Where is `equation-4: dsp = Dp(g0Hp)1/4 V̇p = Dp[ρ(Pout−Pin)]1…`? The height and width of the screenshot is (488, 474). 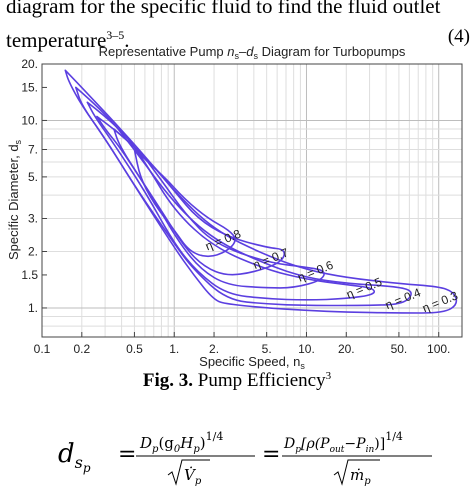 equation-4: dsp = Dp(g0Hp)1/4 V̇p = Dp[ρ(Pout−Pin)]1… is located at coordinates (245, 458).